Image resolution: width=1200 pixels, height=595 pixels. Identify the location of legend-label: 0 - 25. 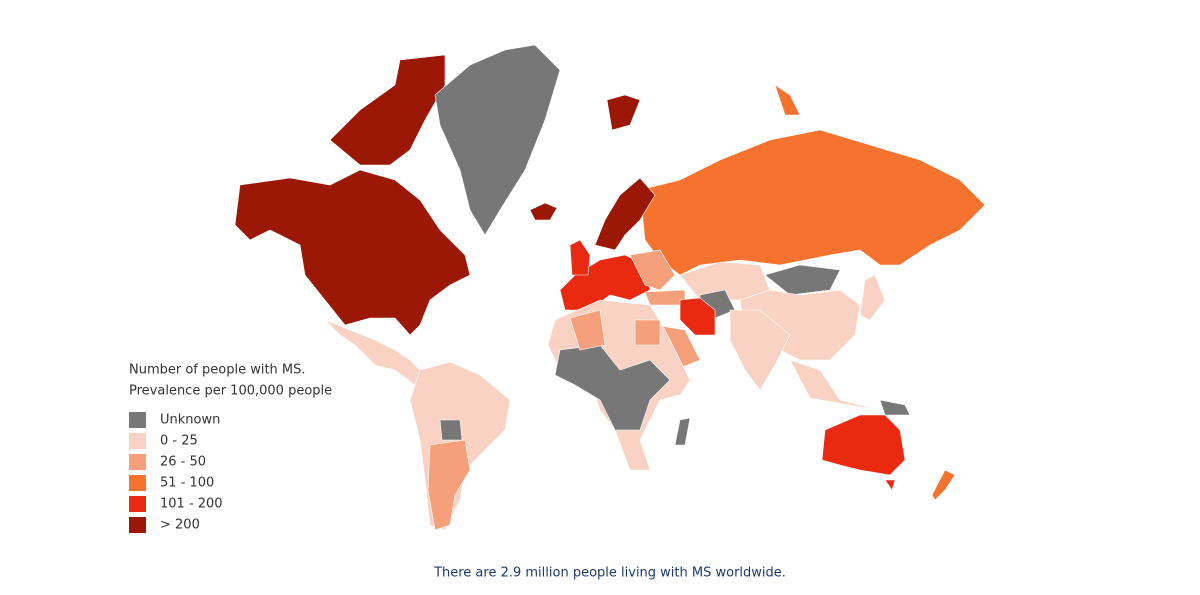
(179, 441).